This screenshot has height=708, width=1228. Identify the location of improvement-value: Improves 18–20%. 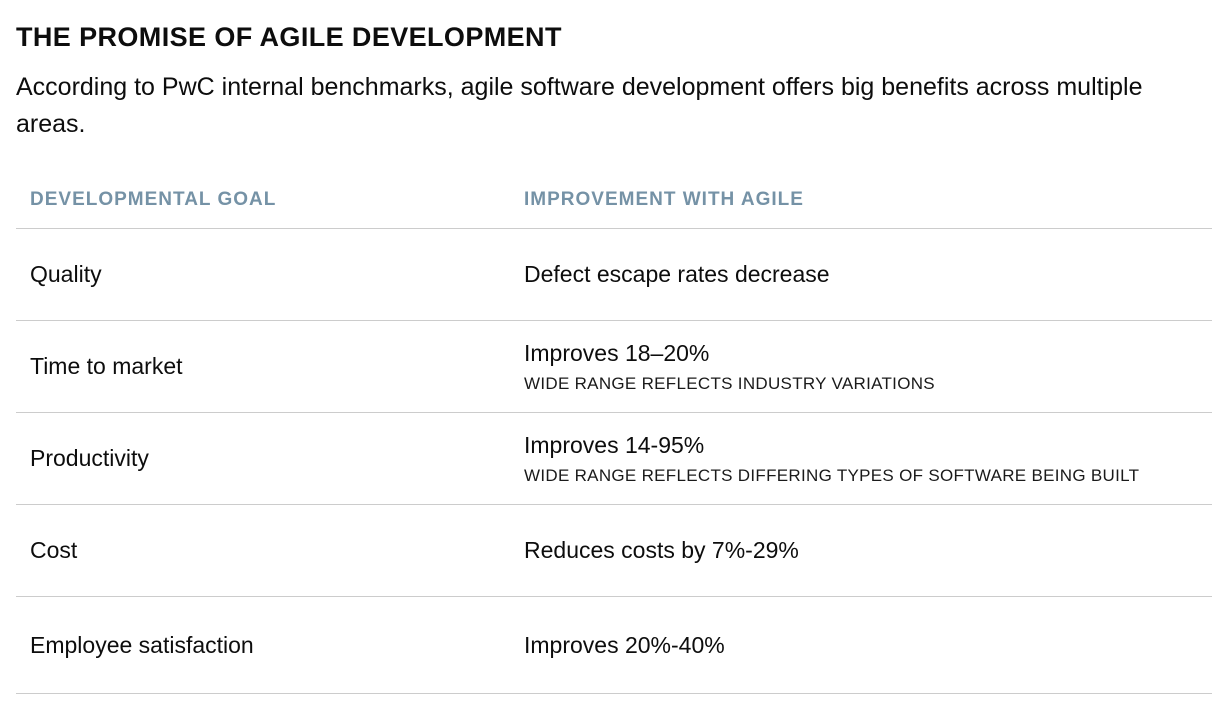
(617, 352).